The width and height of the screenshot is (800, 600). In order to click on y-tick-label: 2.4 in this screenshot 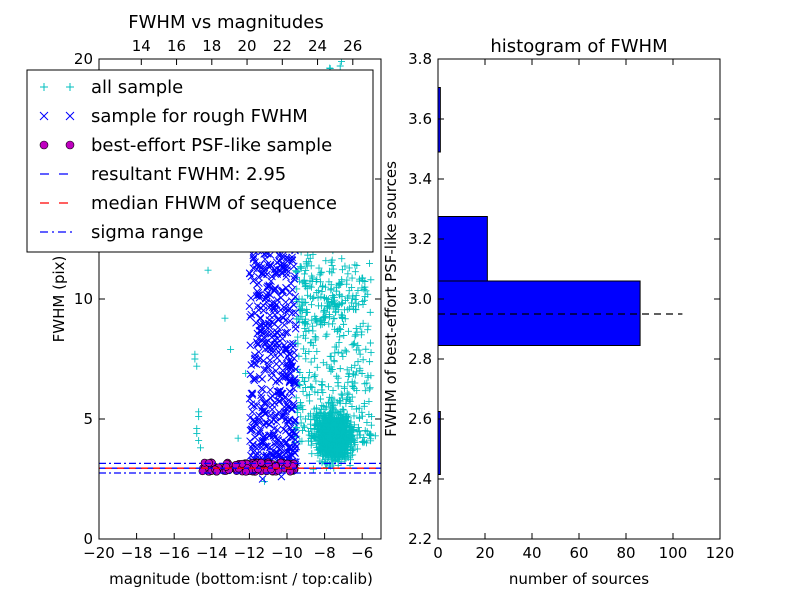, I will do `click(420, 479)`.